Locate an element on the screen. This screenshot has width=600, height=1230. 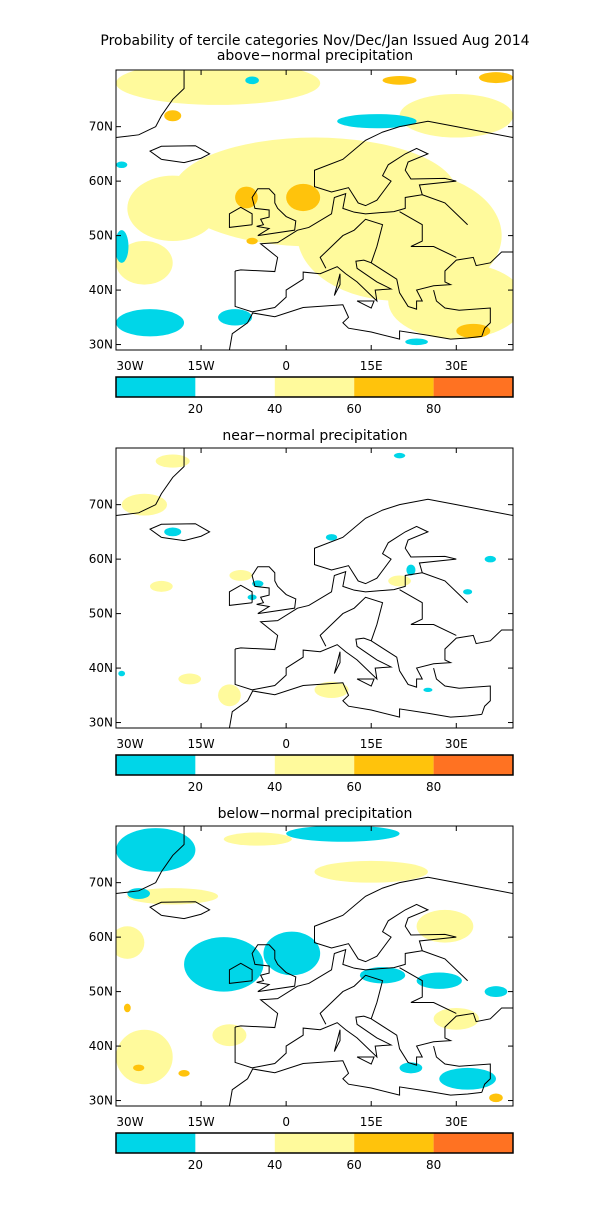
lon-label: 15W is located at coordinates (201, 1122).